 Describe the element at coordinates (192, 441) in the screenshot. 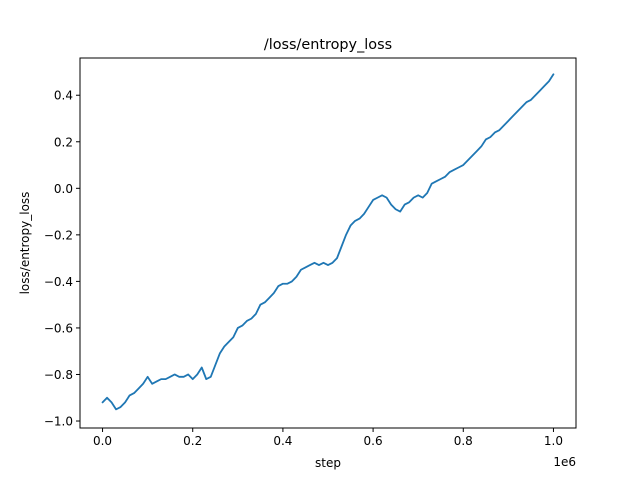

I see `x-tick-label: 0.2` at that location.